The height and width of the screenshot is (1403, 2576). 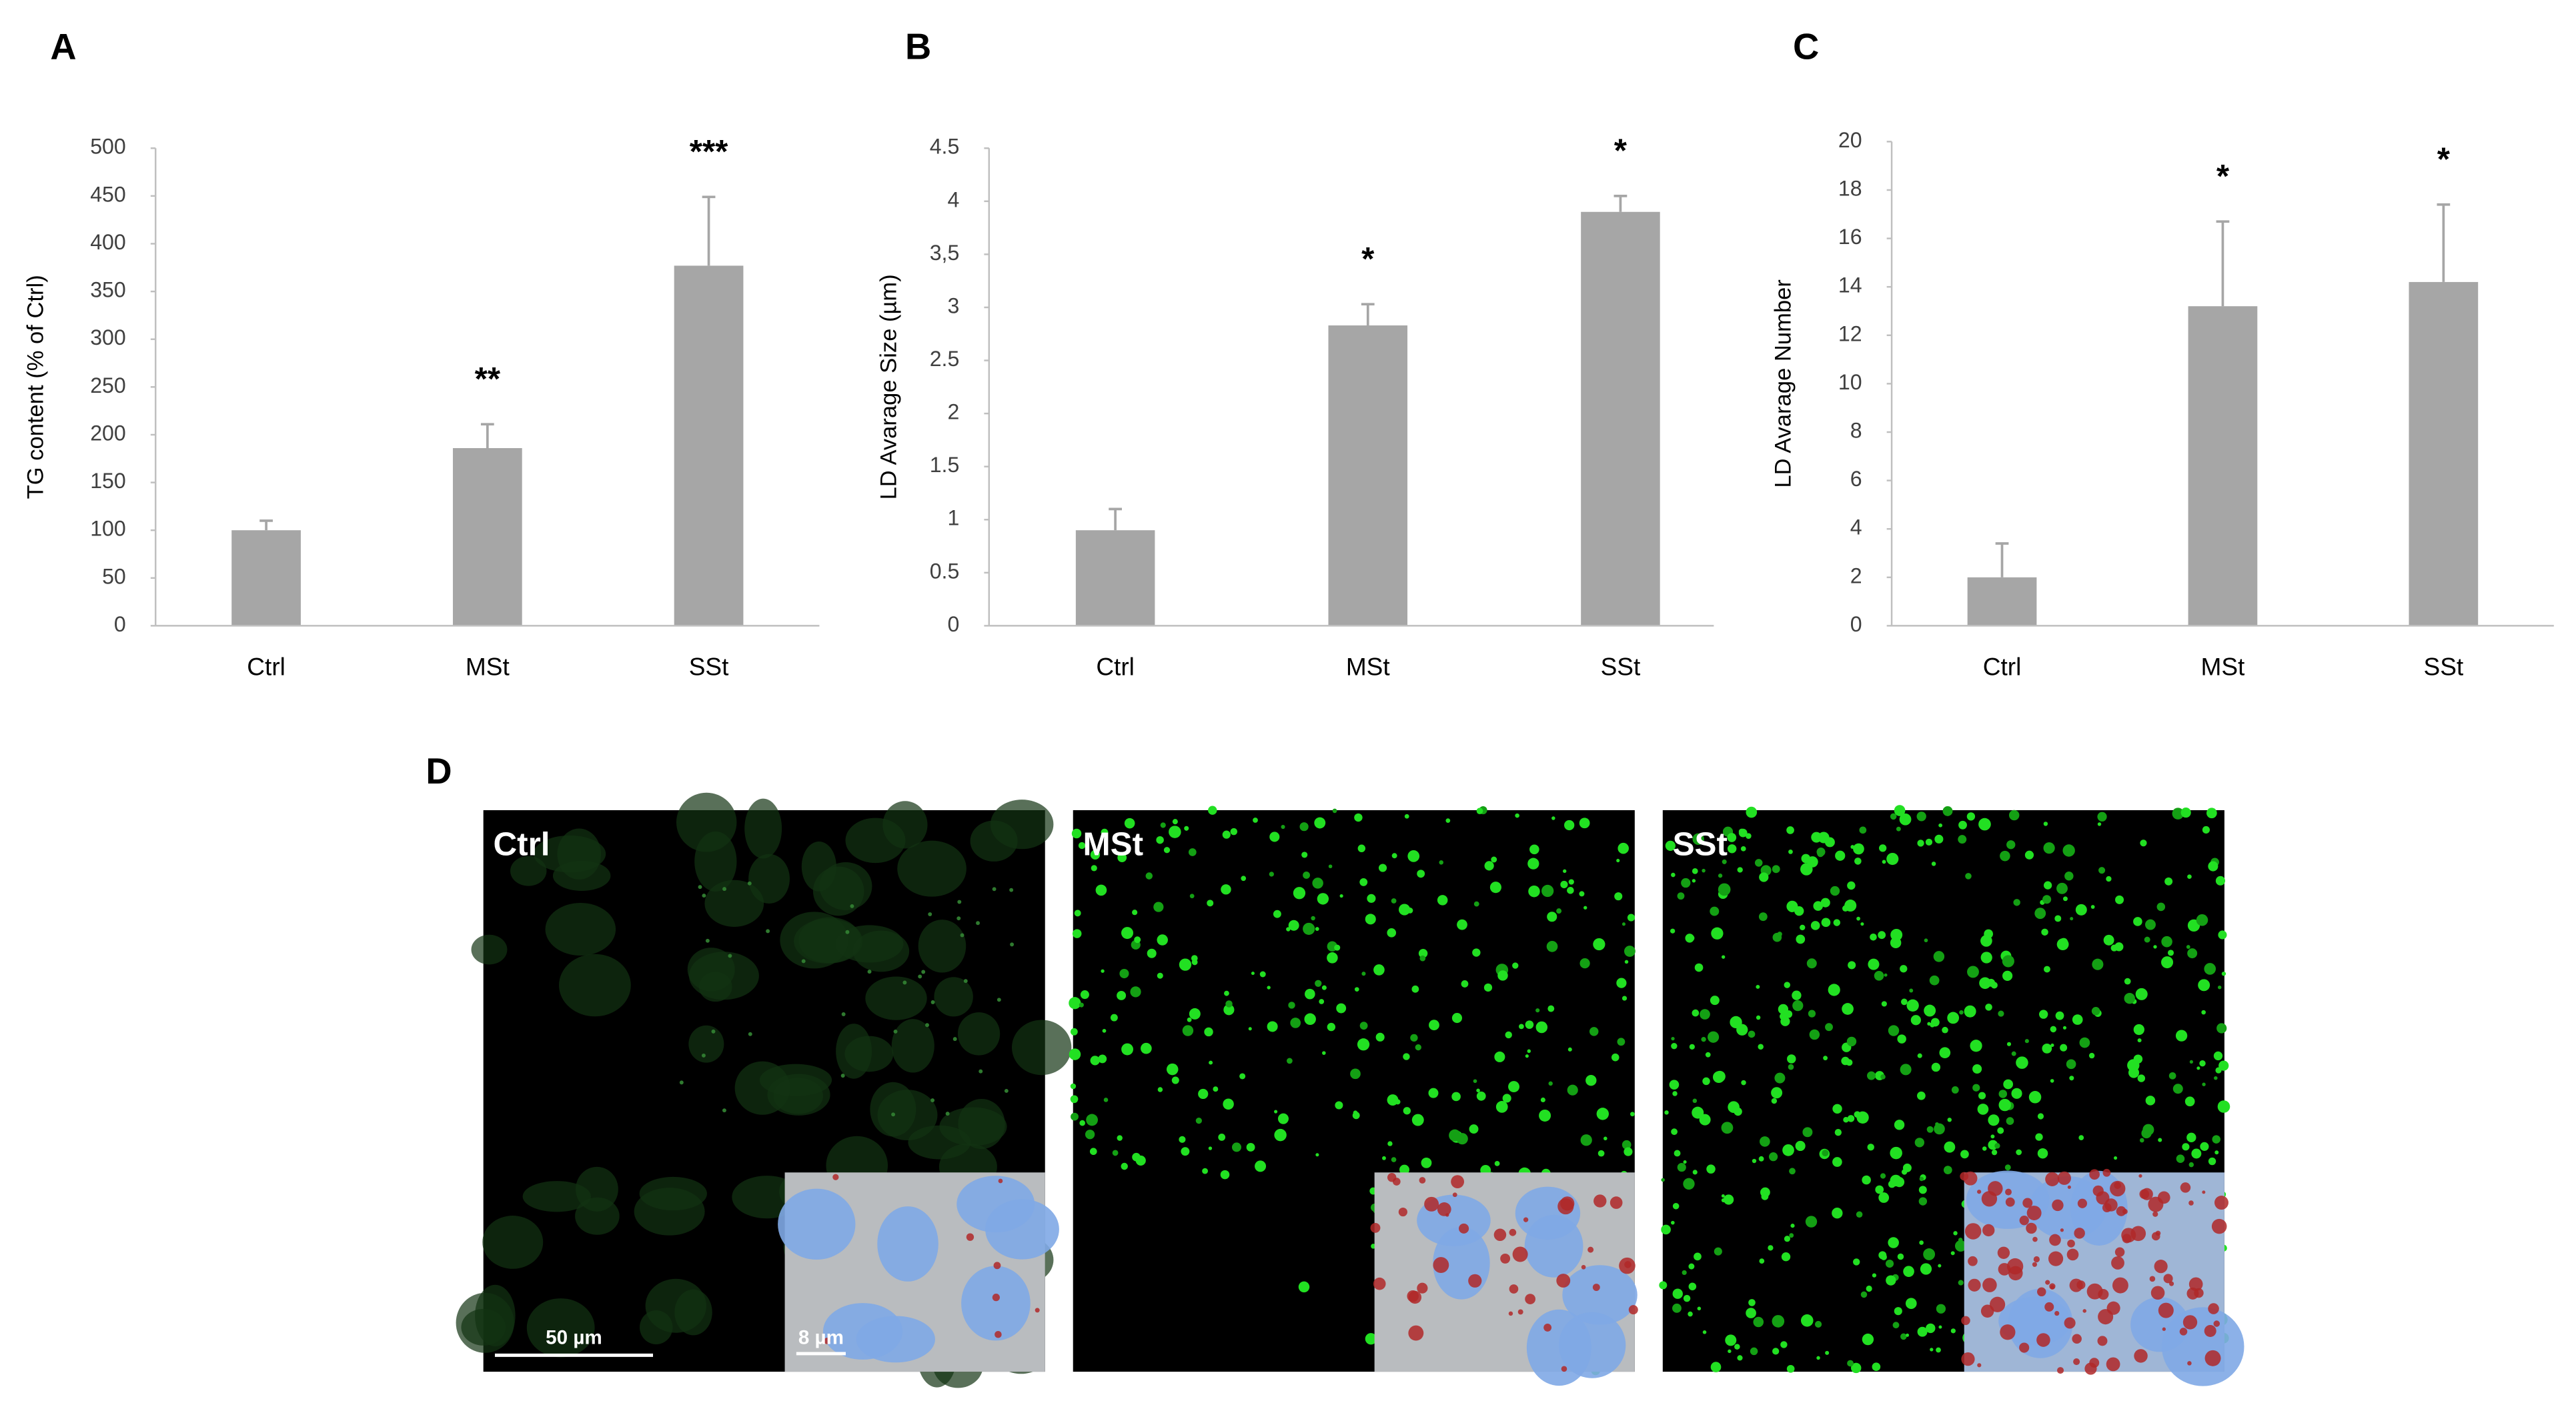 What do you see at coordinates (1368, 259) in the screenshot?
I see `significance: *` at bounding box center [1368, 259].